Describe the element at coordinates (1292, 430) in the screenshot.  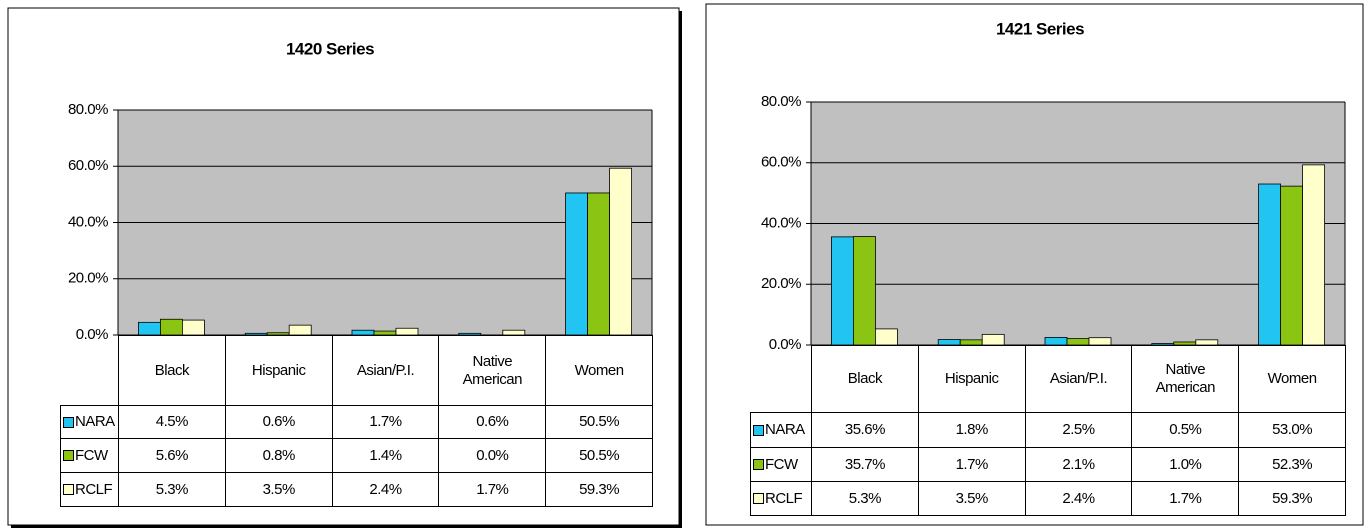
I see `value-label: 53.0%` at that location.